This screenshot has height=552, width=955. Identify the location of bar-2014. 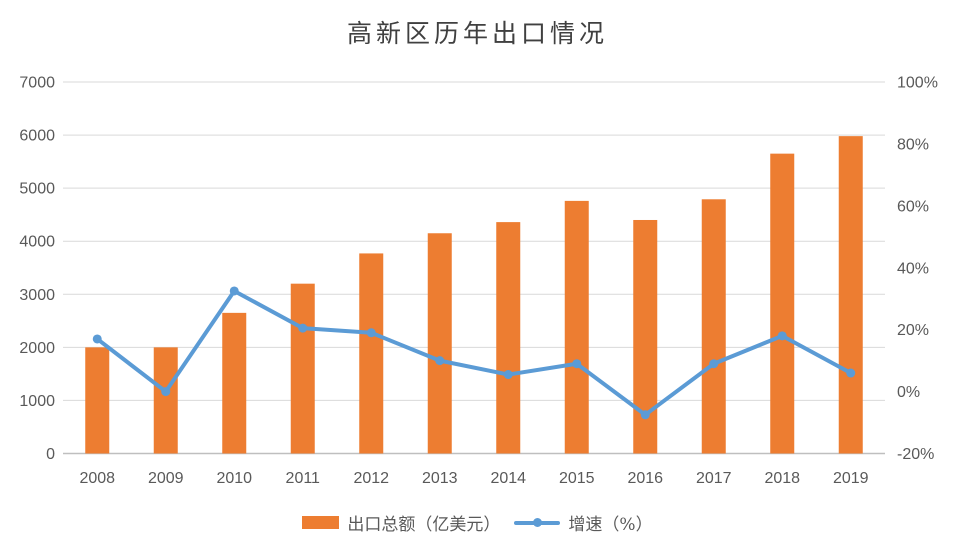
(508, 338).